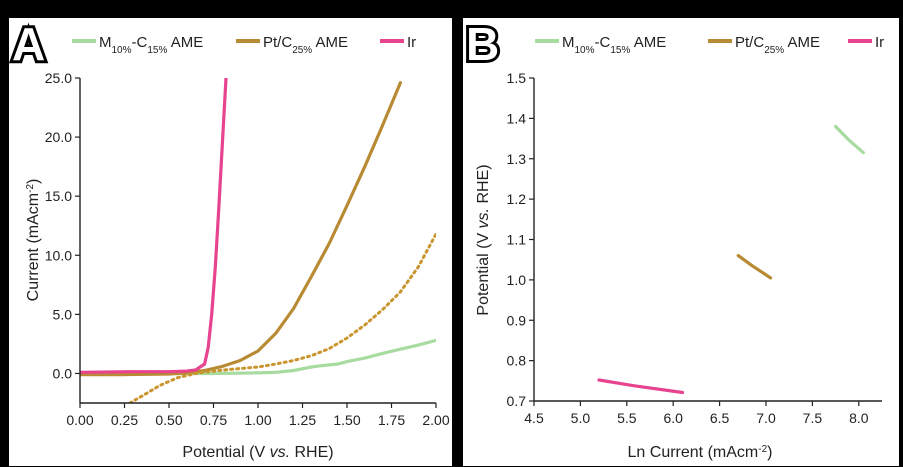 The image size is (903, 467). I want to click on panel-b-legend-item-ptc25: Pt/C25% AME, so click(764, 45).